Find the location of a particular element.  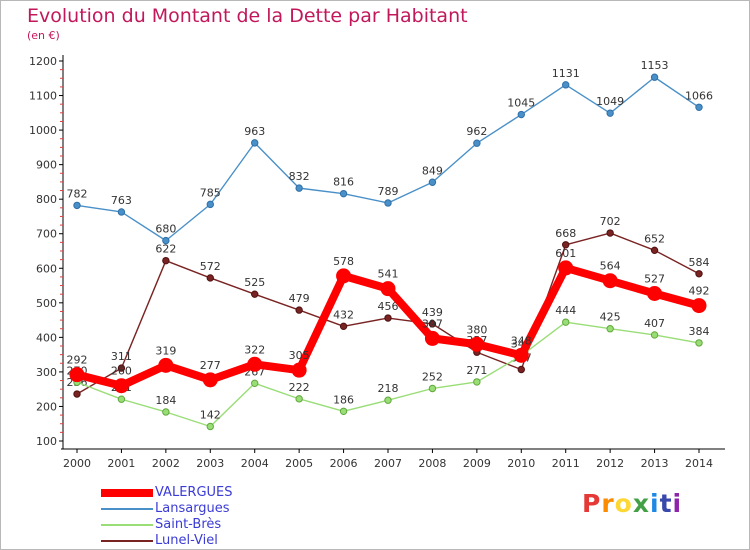

data-label: 832 is located at coordinates (299, 176).